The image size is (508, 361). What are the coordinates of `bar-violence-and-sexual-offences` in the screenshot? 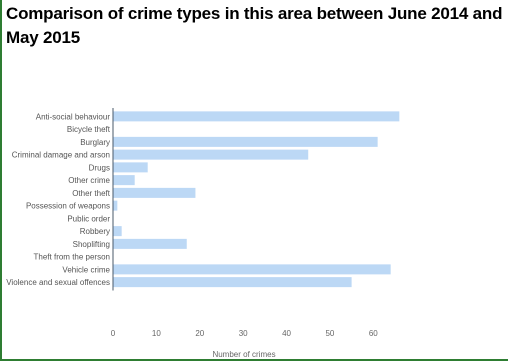 It's located at (232, 282).